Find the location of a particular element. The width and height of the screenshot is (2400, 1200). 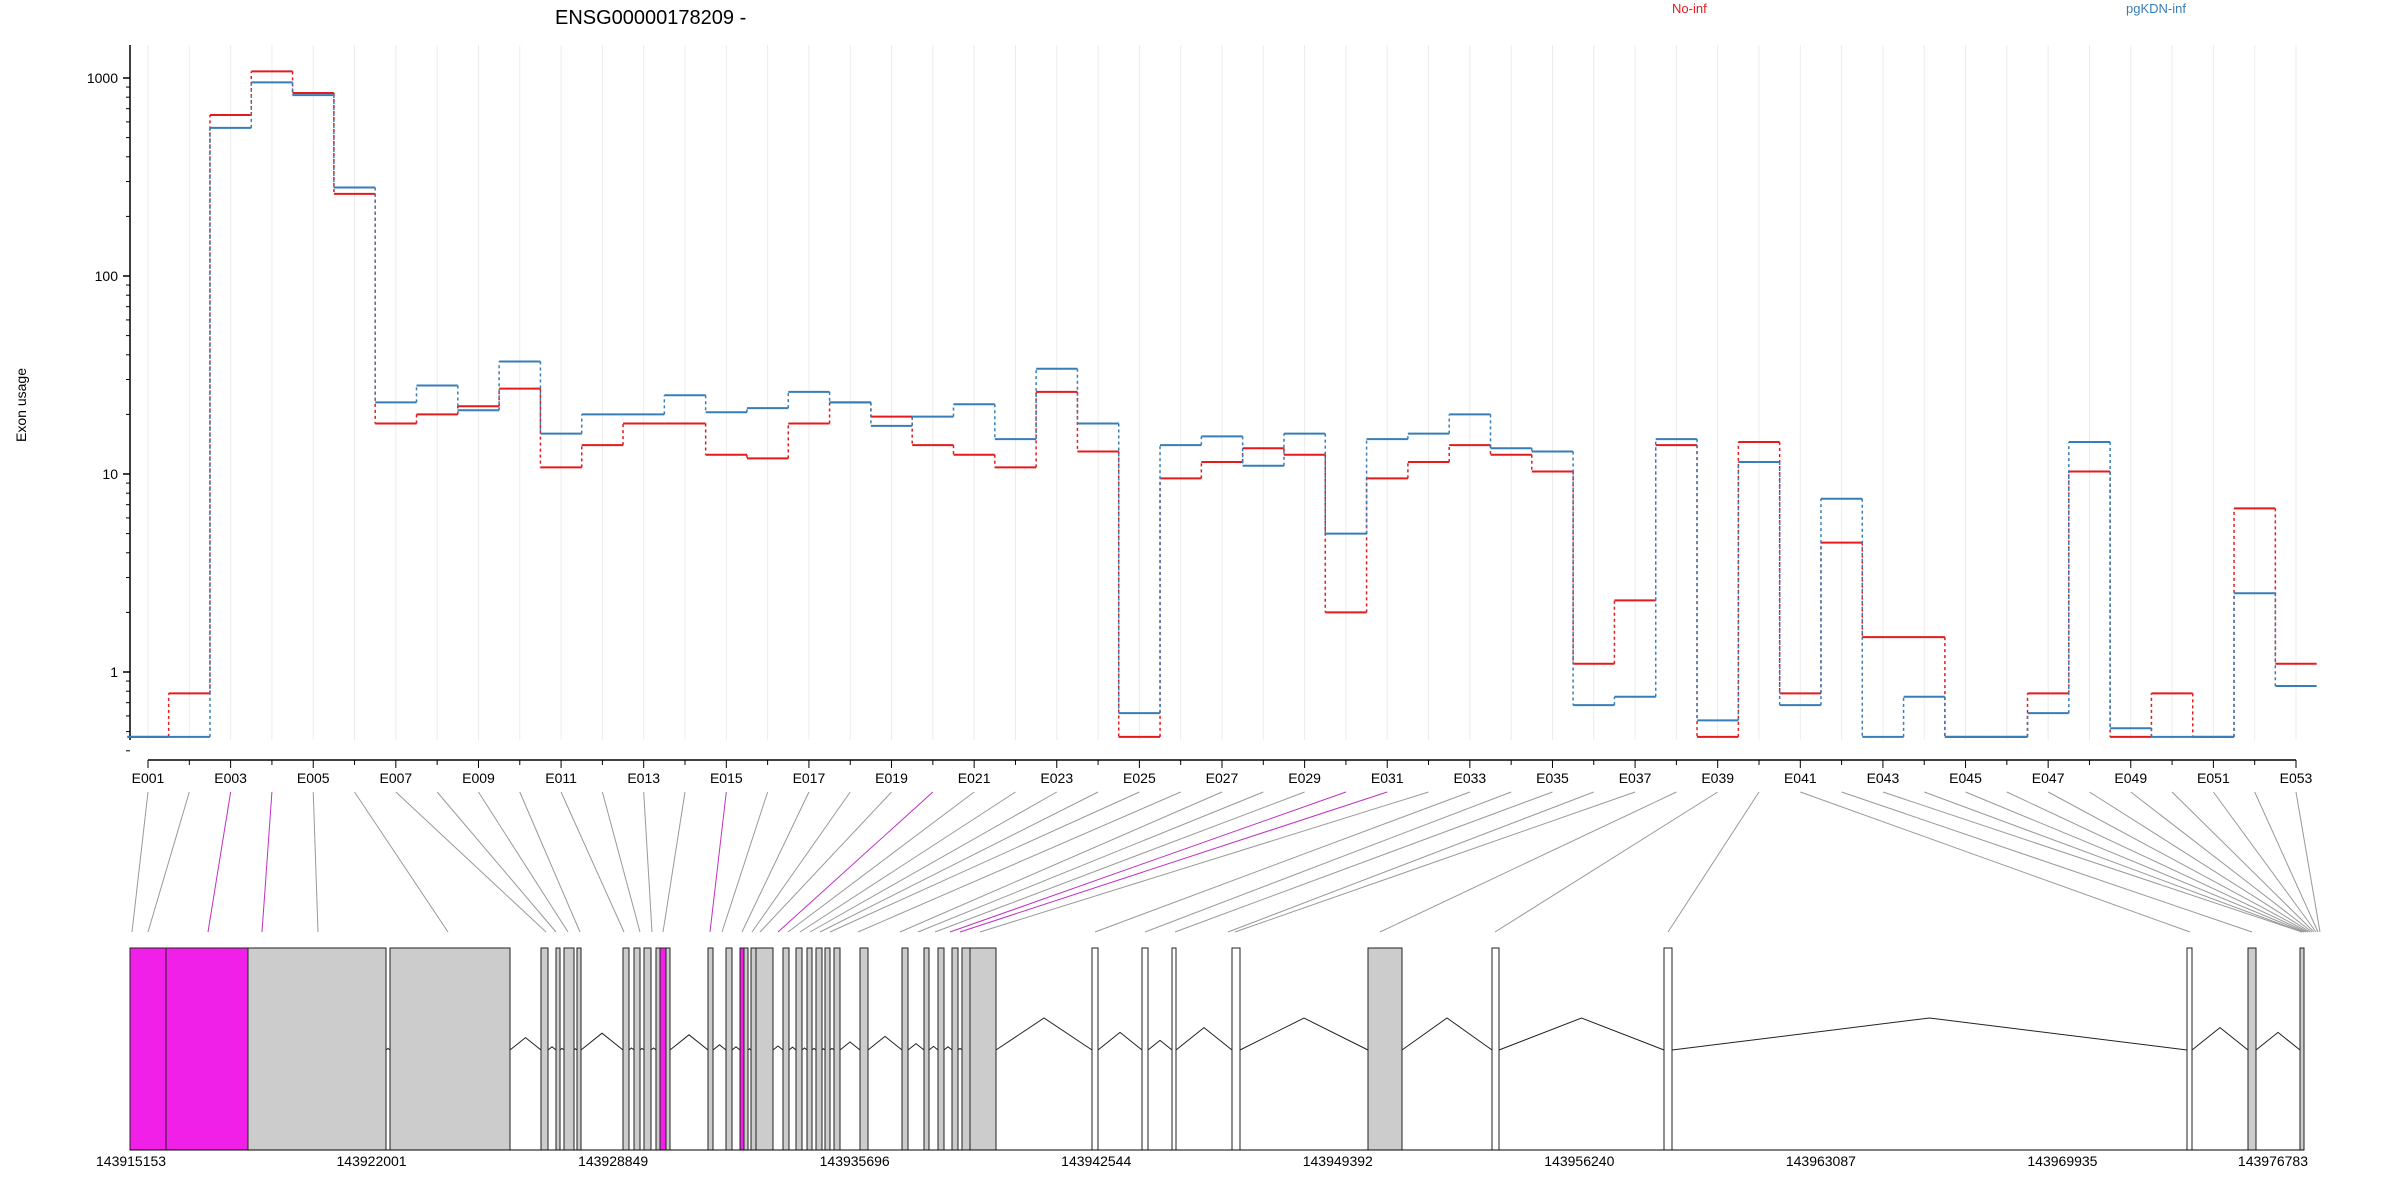

x-tick-label: E035 is located at coordinates (1552, 778).